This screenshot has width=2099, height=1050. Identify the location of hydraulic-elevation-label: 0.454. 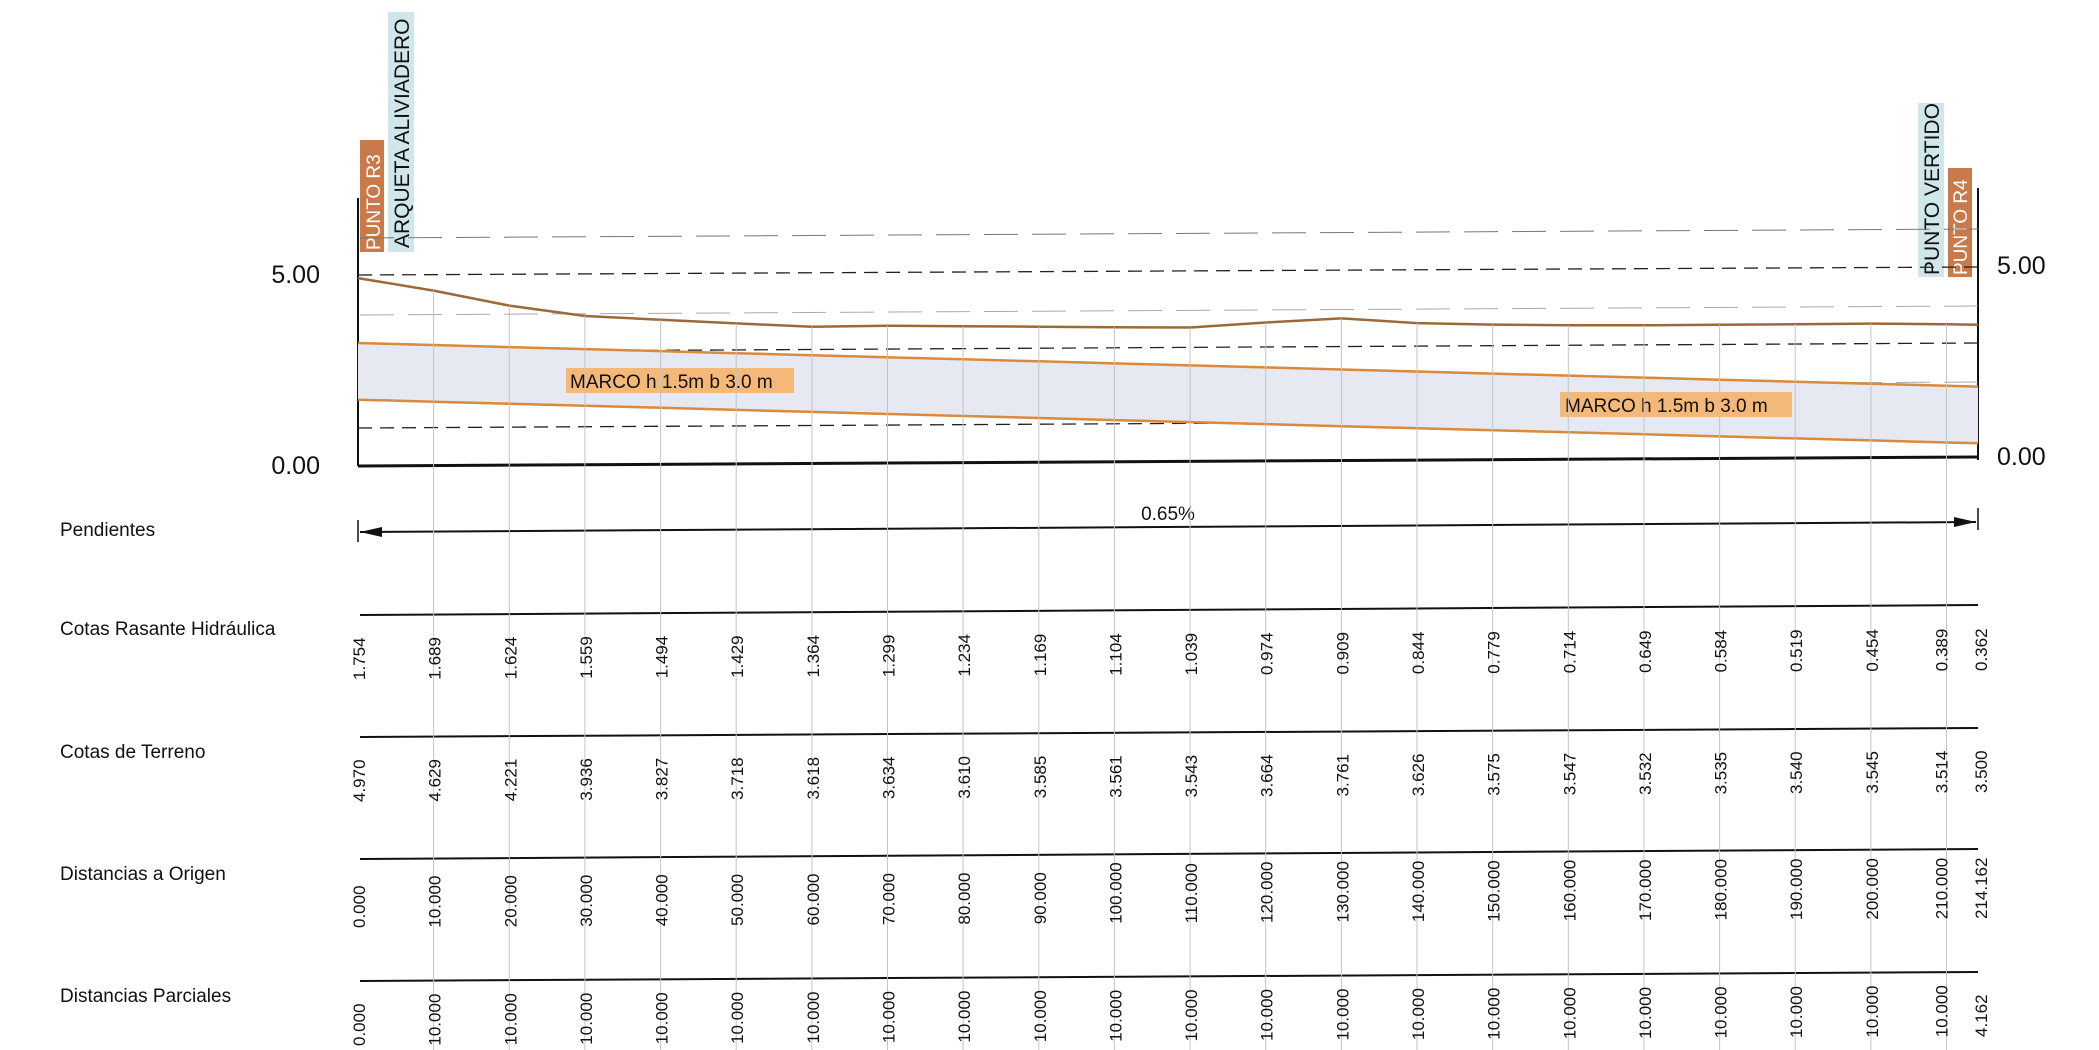
(1872, 650).